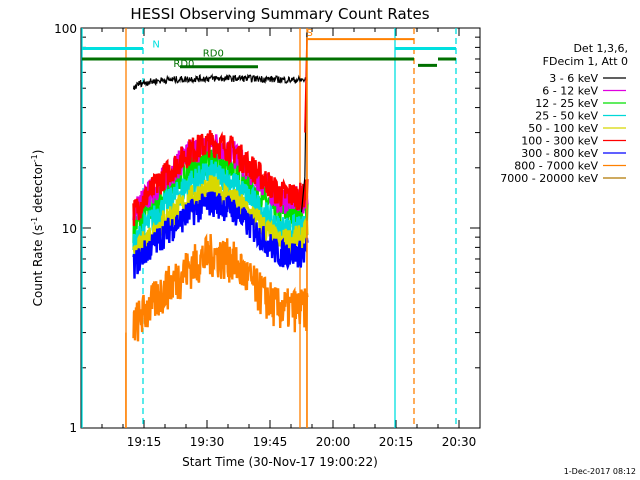 The height and width of the screenshot is (480, 640). Describe the element at coordinates (270, 442) in the screenshot. I see `x-tick-label-1945: 19:45` at that location.